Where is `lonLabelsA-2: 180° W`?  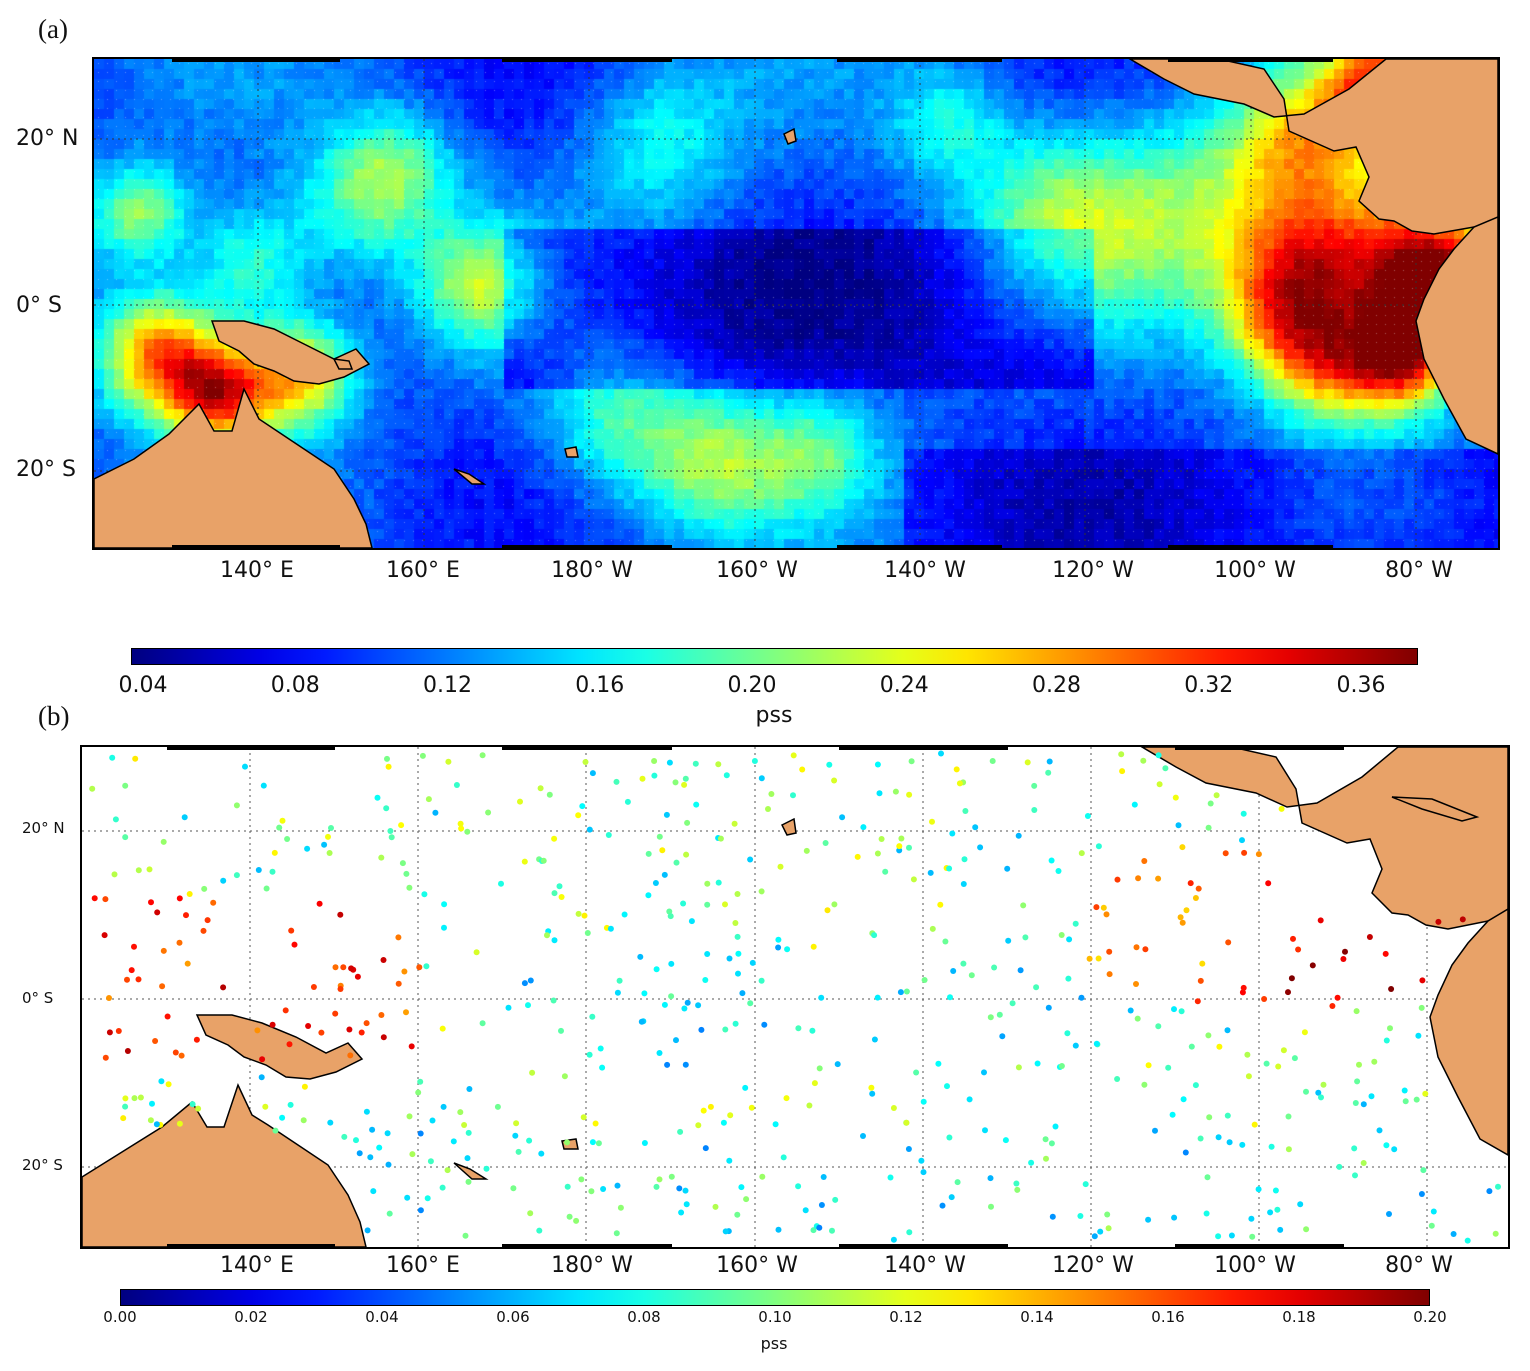
lonLabelsA-2: 180° W is located at coordinates (592, 570).